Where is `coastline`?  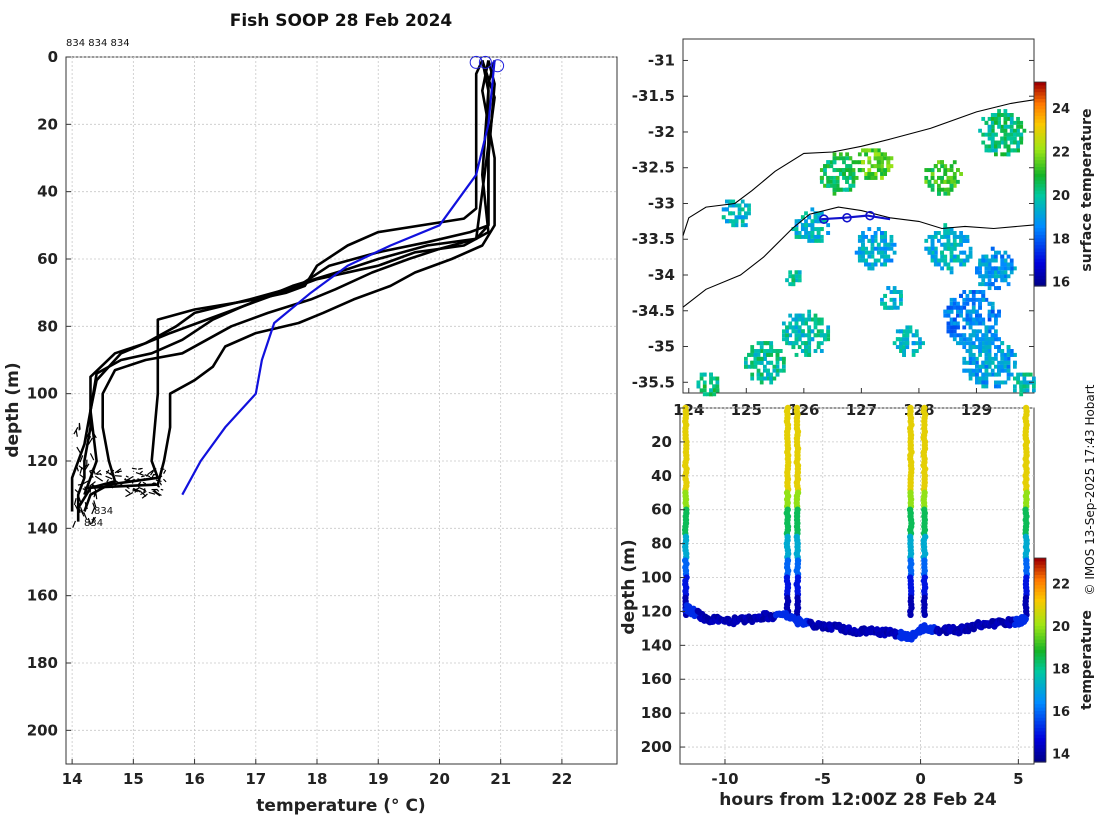
coastline is located at coordinates (858, 167).